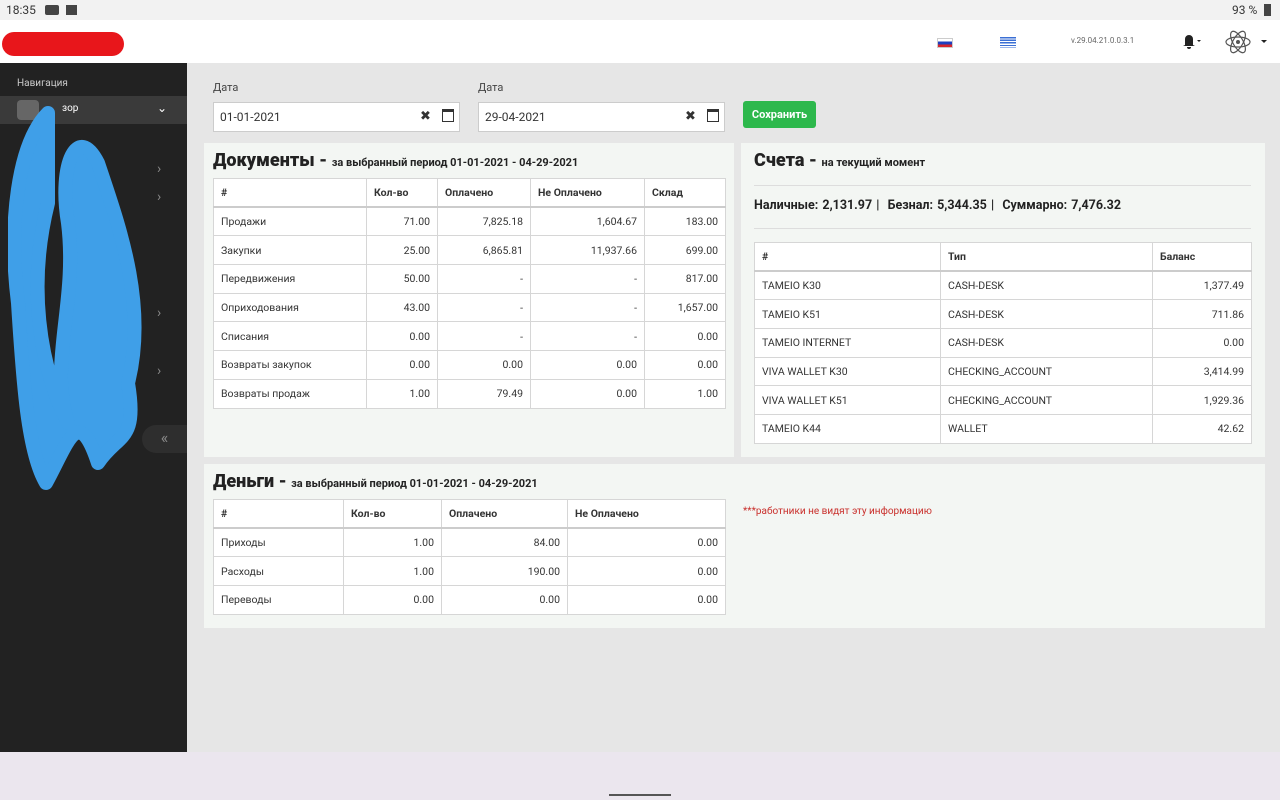 This screenshot has height=800, width=1280. Describe the element at coordinates (873, 162) in the screenshot. I see `subtitle: на текущий момент` at that location.